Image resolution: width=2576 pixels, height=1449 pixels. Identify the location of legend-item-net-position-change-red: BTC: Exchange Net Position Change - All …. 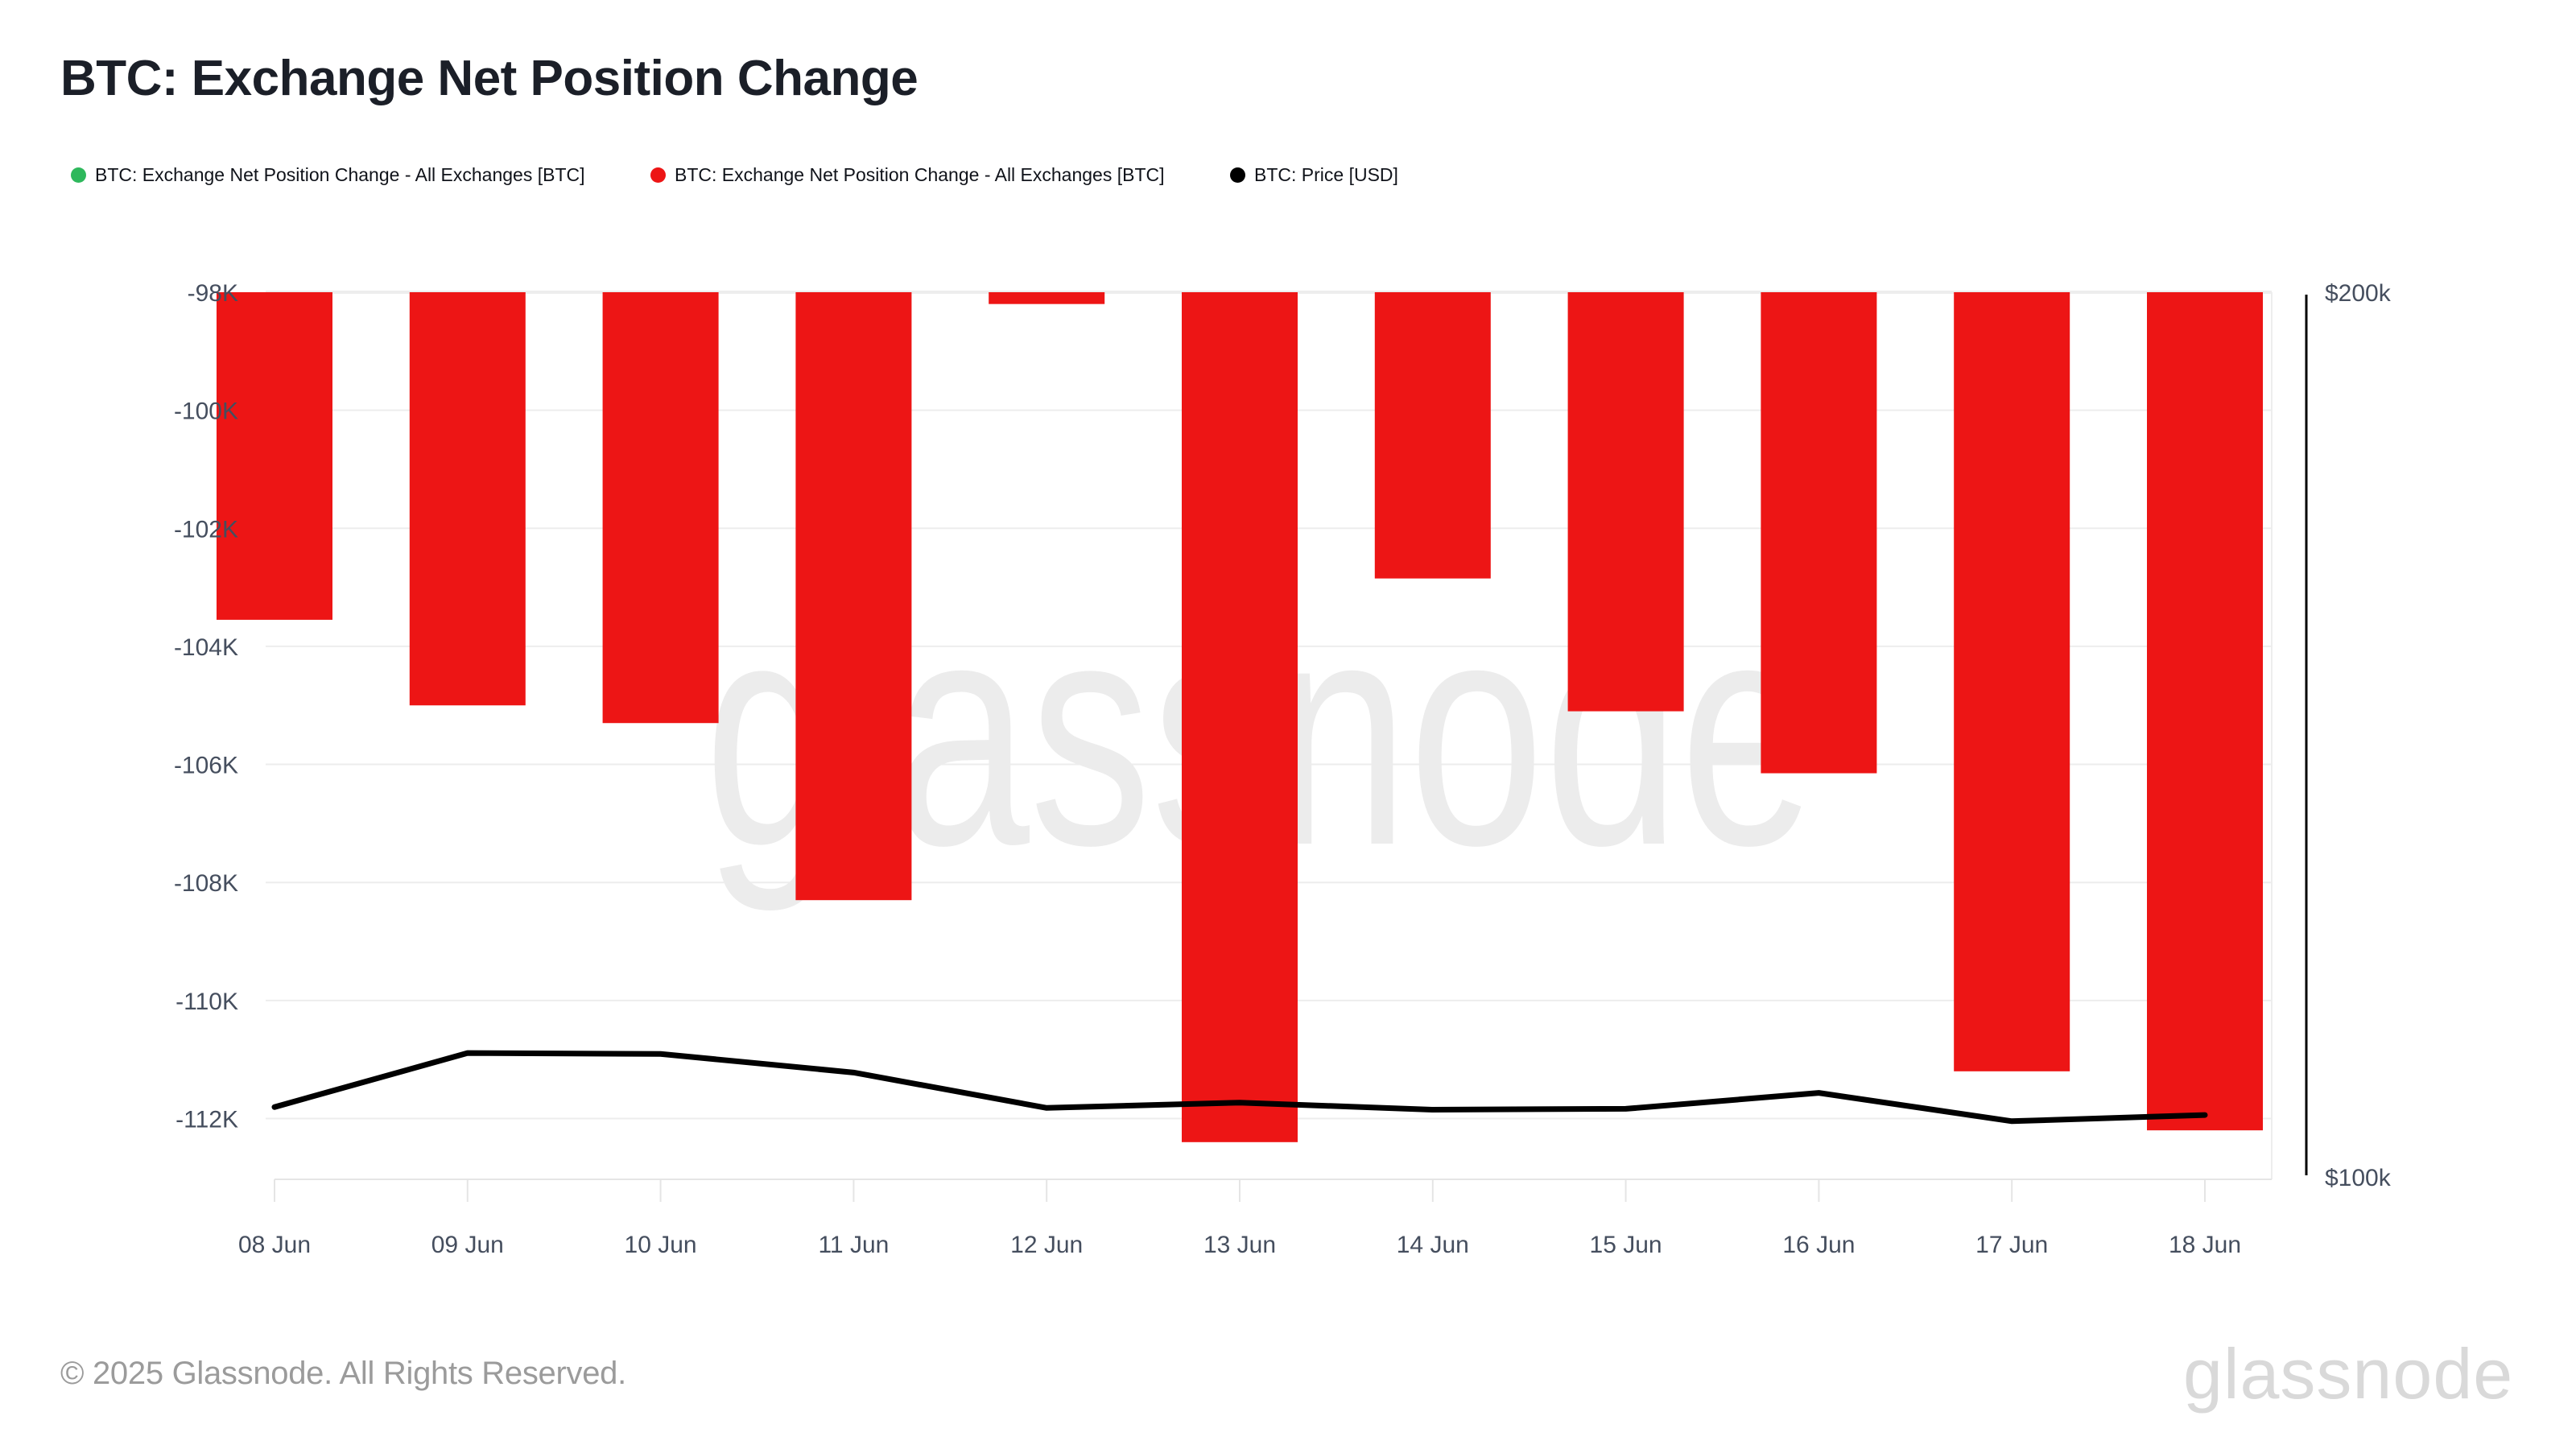
(907, 174).